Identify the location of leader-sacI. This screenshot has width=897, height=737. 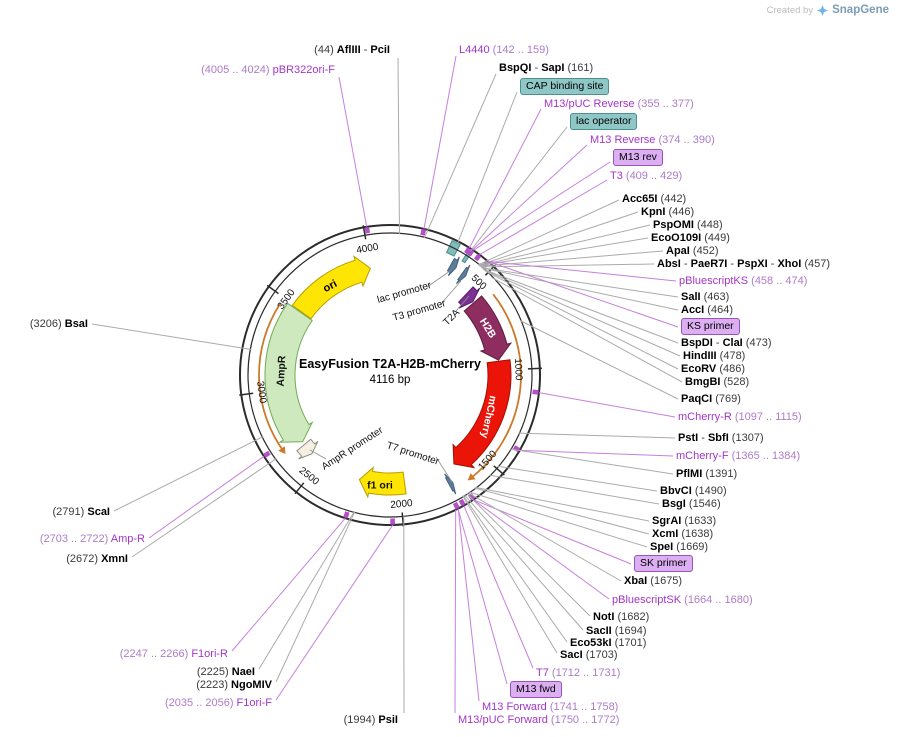
(510, 574).